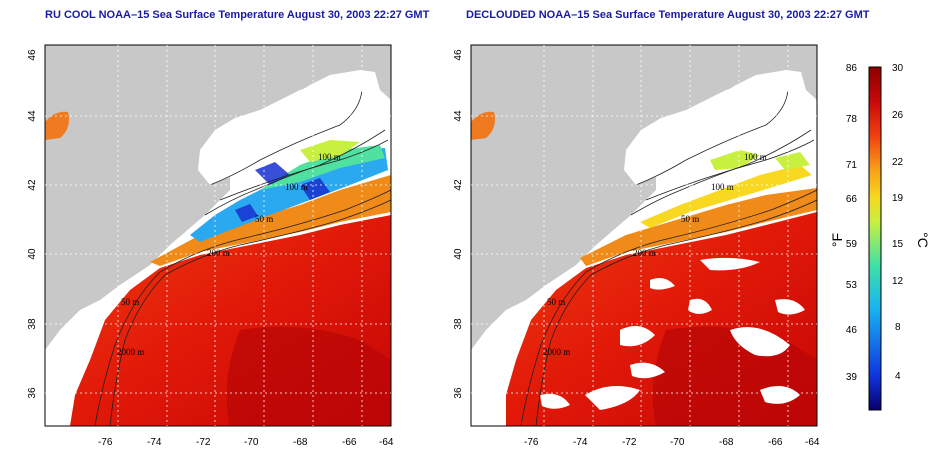 This screenshot has width=950, height=475. What do you see at coordinates (898, 68) in the screenshot?
I see `c-tick-label: 30` at bounding box center [898, 68].